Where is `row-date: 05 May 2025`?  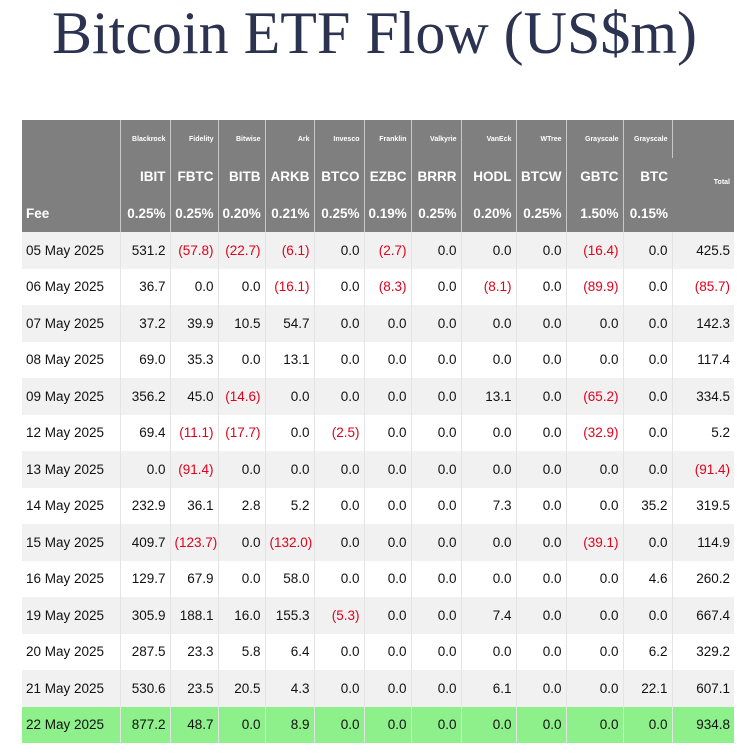
row-date: 05 May 2025 is located at coordinates (71, 250).